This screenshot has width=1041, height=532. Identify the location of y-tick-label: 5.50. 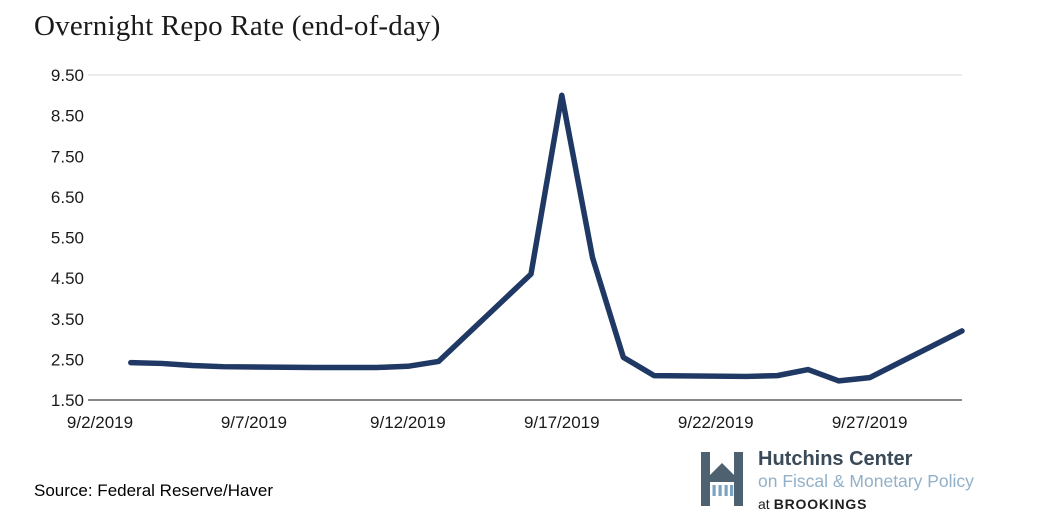
(67, 238).